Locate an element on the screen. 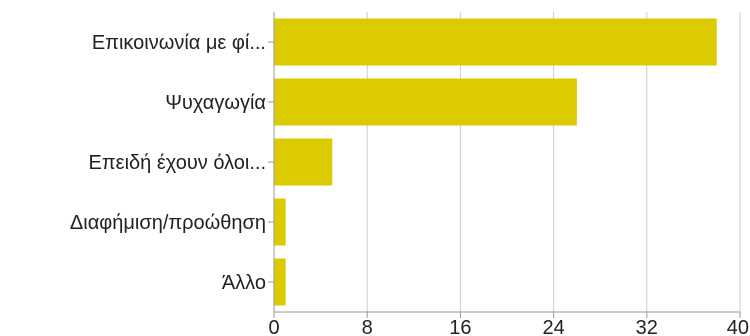  x-tick-label: 32 is located at coordinates (647, 326).